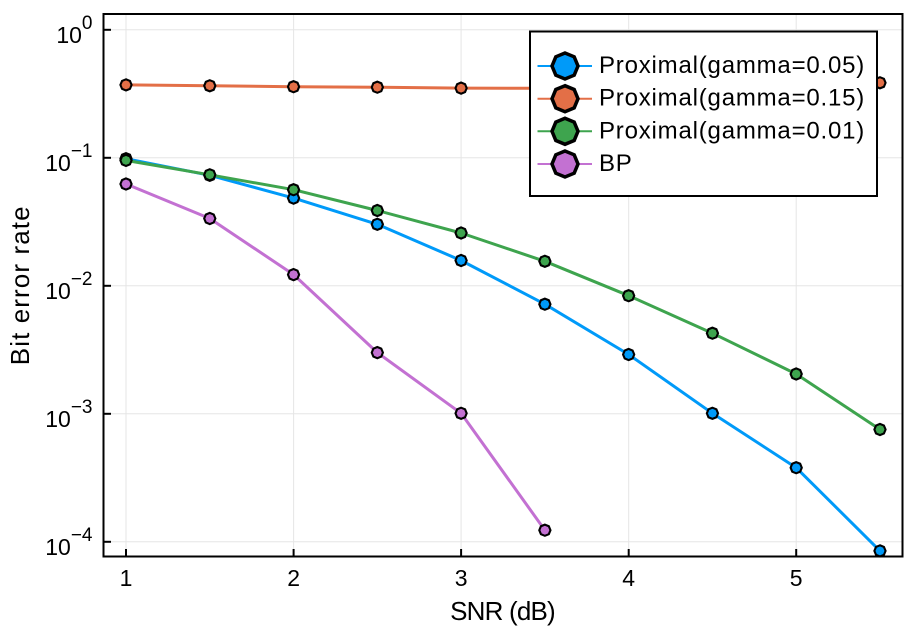 This screenshot has width=917, height=632. What do you see at coordinates (293, 578) in the screenshot?
I see `svg-text: 2` at bounding box center [293, 578].